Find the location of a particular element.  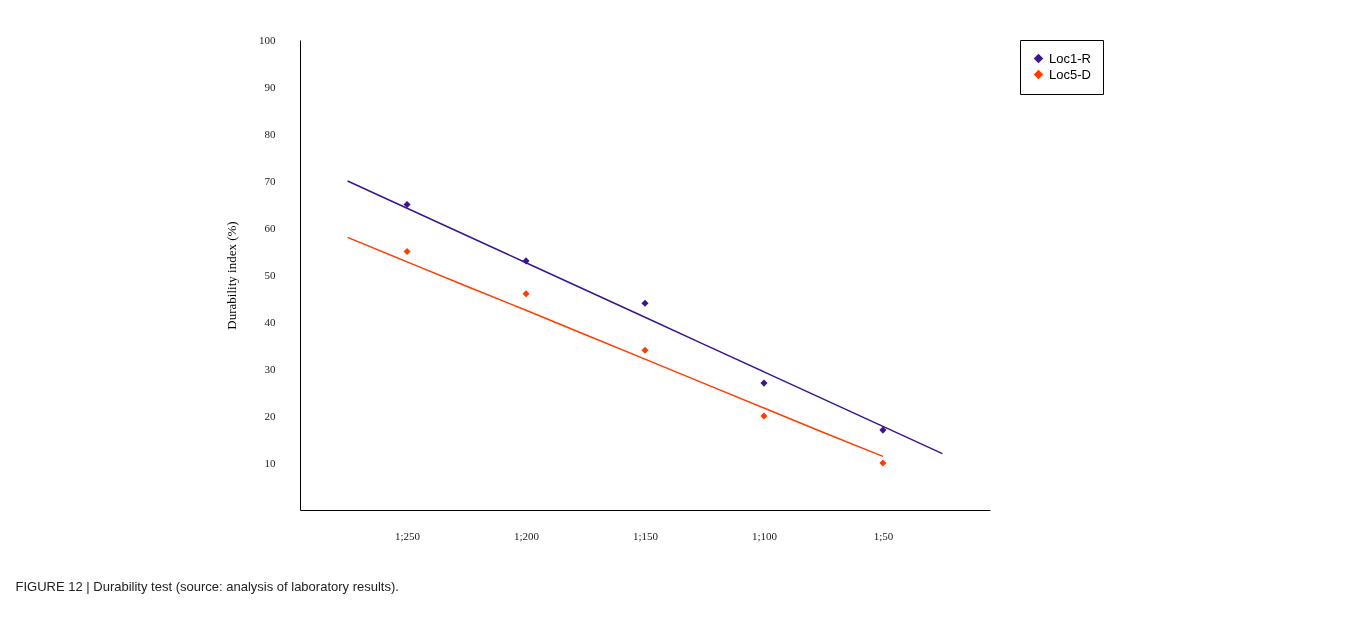

y-tick-label: 80 is located at coordinates (270, 133).